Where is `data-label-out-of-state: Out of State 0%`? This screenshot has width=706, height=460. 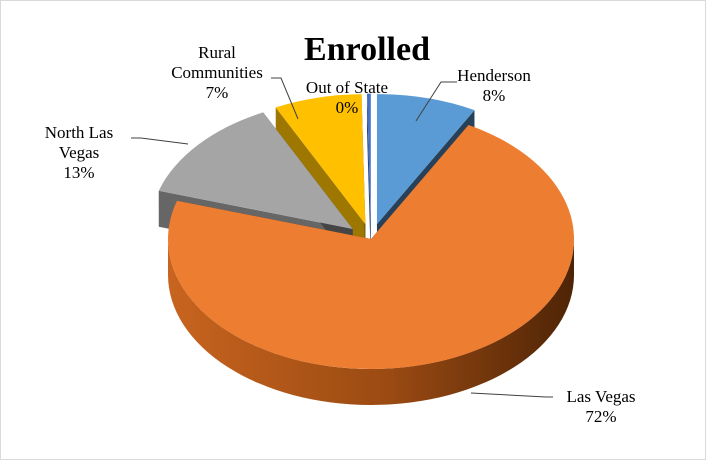 data-label-out-of-state: Out of State 0% is located at coordinates (347, 97).